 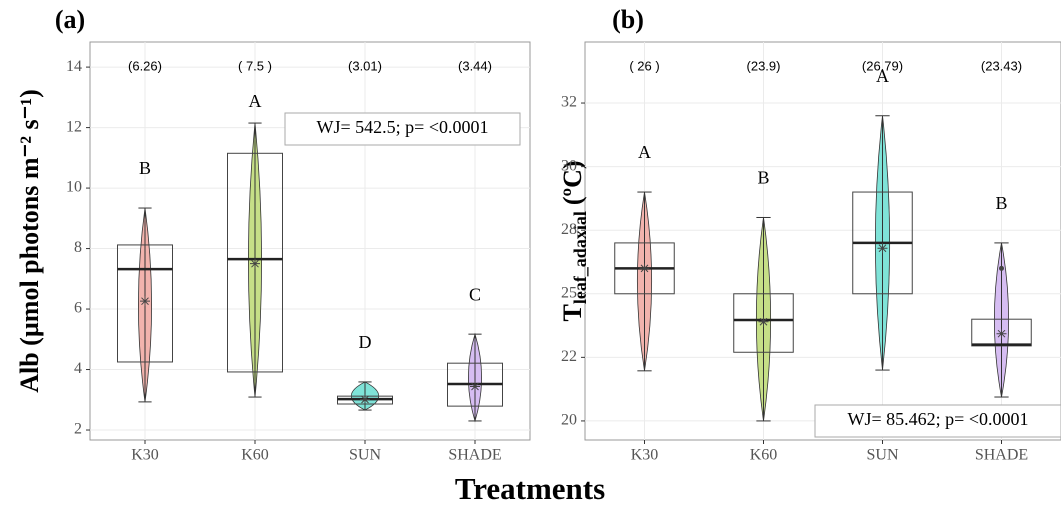 I want to click on y-tick-label: 25, so click(x=569, y=292).